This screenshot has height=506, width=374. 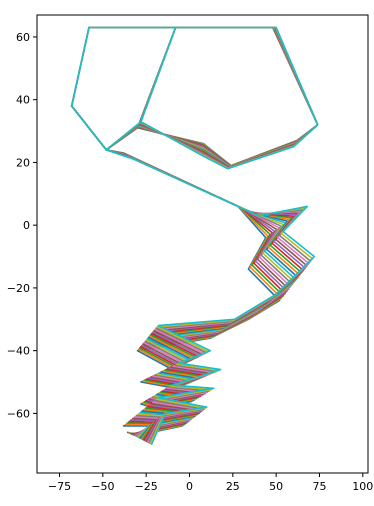 I want to click on y-tick-label: −20, so click(x=18, y=288).